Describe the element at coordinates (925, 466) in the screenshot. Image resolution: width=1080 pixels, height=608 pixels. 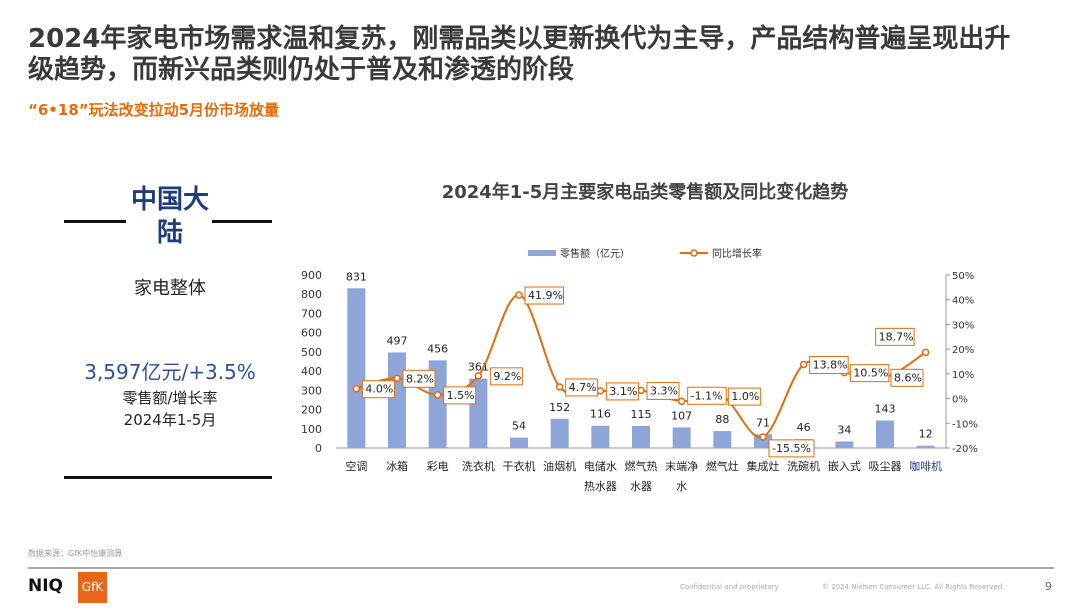
I see `category-tick-label: 咖啡机` at that location.